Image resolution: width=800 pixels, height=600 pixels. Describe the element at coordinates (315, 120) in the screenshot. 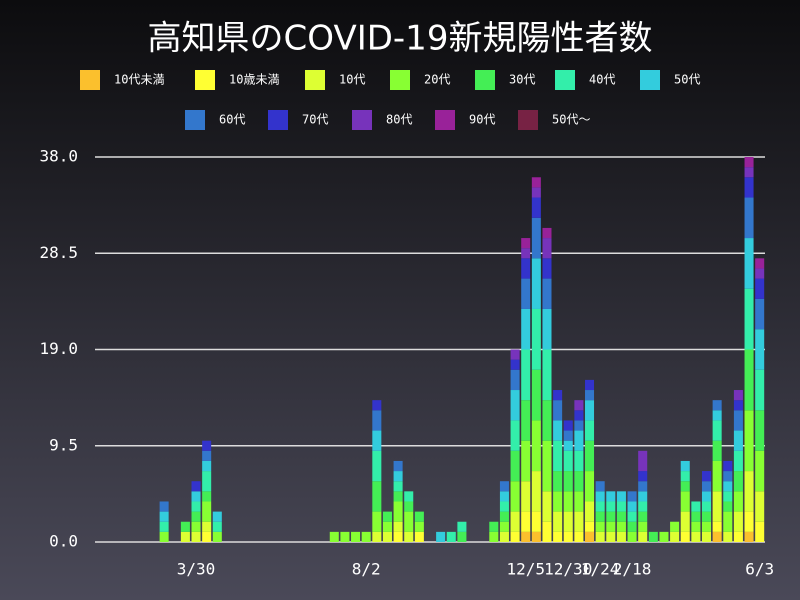

I see `legend-label: 70代` at that location.